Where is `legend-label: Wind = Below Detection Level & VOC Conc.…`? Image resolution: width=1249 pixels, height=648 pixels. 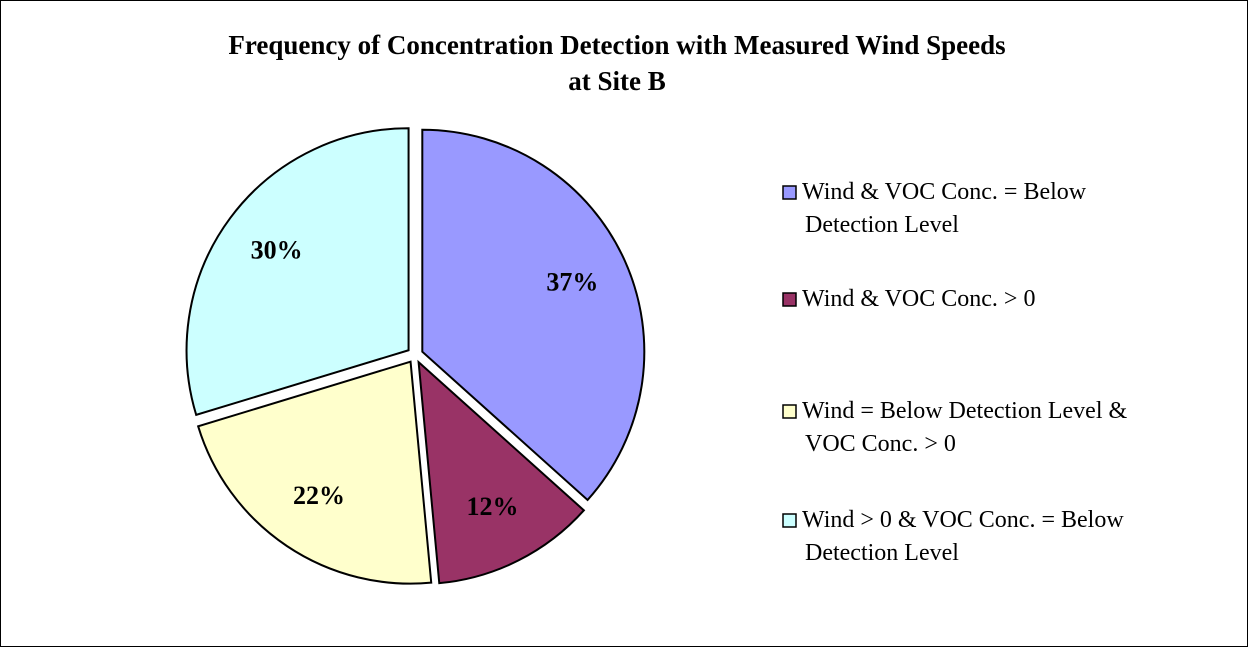
legend-label: Wind = Below Detection Level & VOC Conc.… is located at coordinates (967, 427).